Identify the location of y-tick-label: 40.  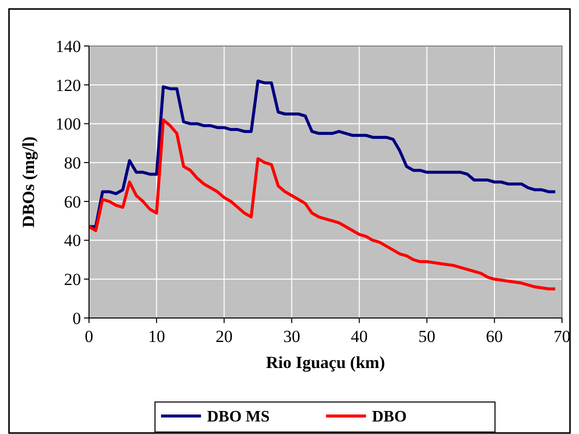
(72, 240).